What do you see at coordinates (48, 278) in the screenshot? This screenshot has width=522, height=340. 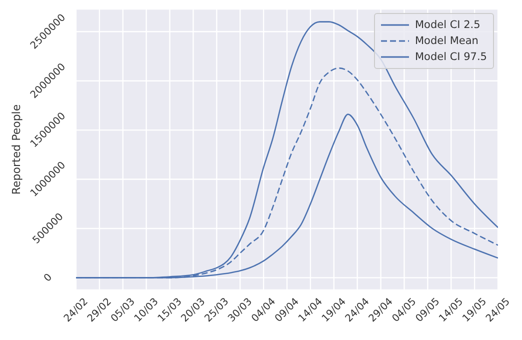 I see `y-tick-label: 0` at bounding box center [48, 278].